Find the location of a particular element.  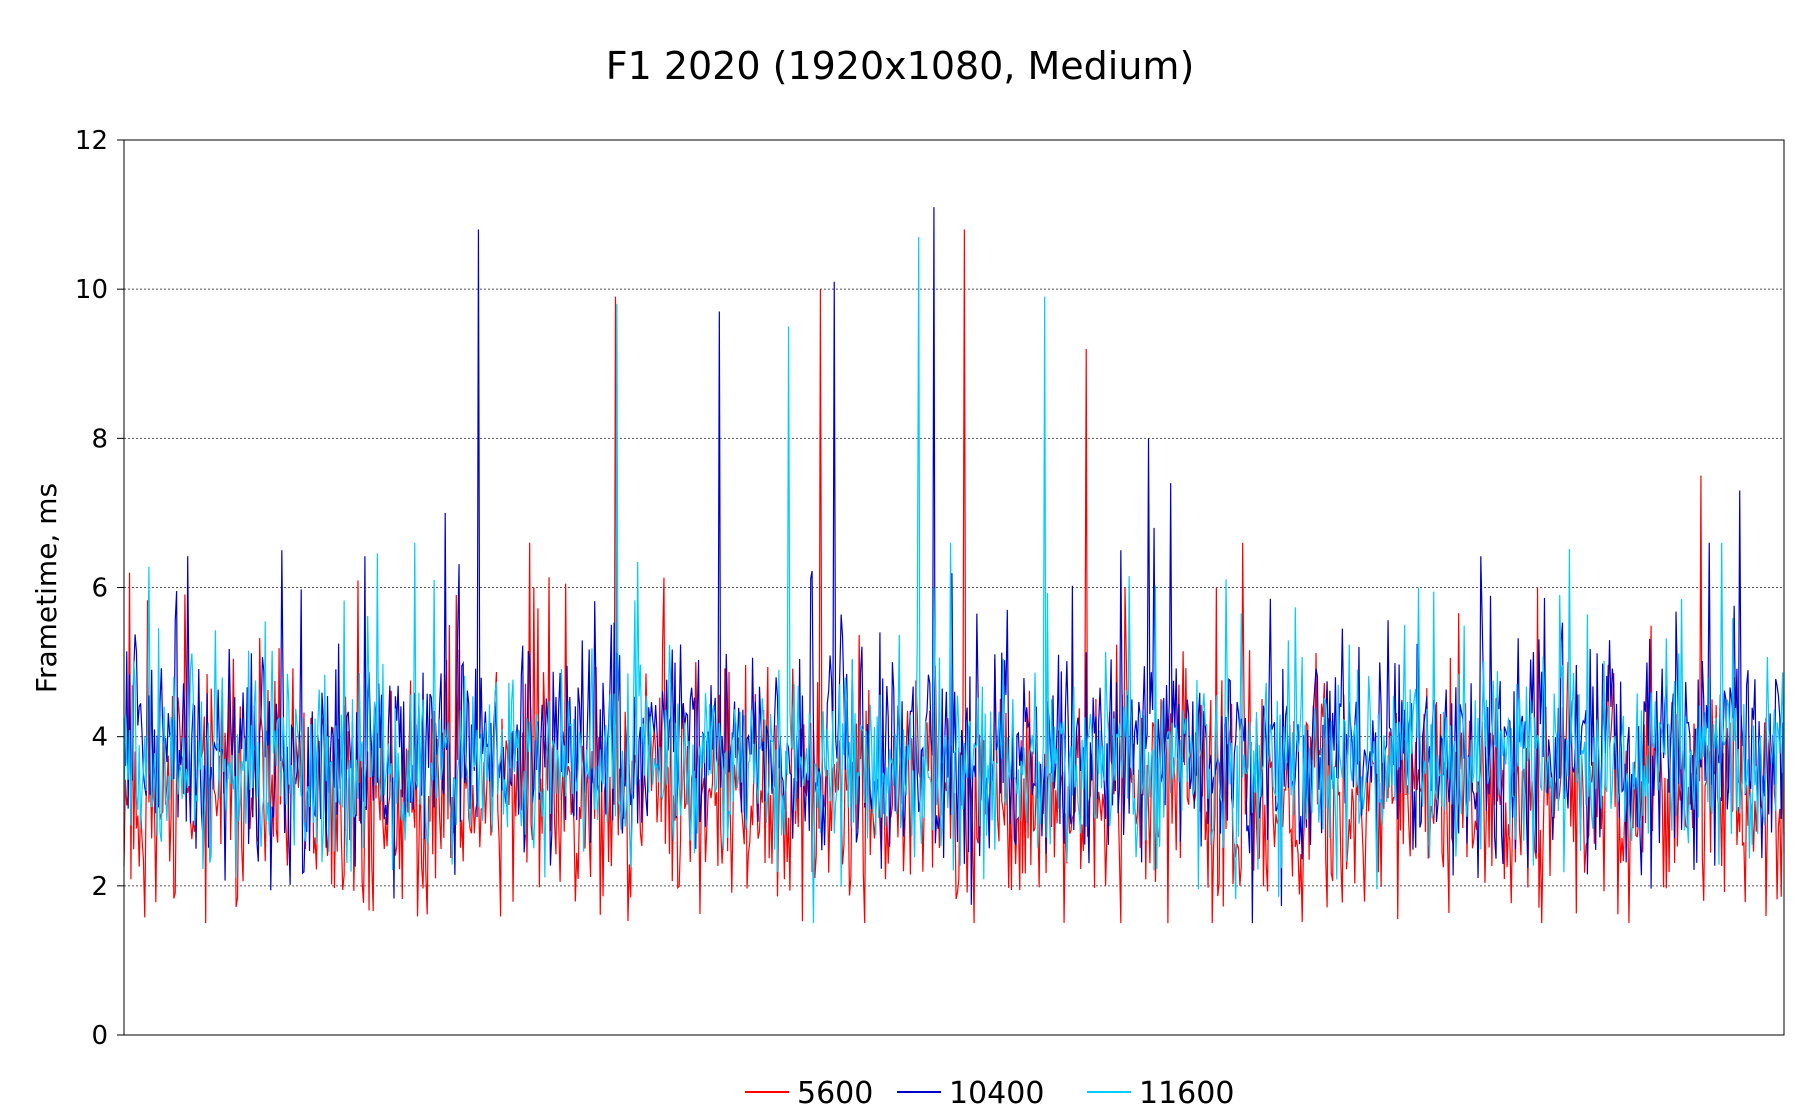

y-tick-label: 0 is located at coordinates (99, 1036).